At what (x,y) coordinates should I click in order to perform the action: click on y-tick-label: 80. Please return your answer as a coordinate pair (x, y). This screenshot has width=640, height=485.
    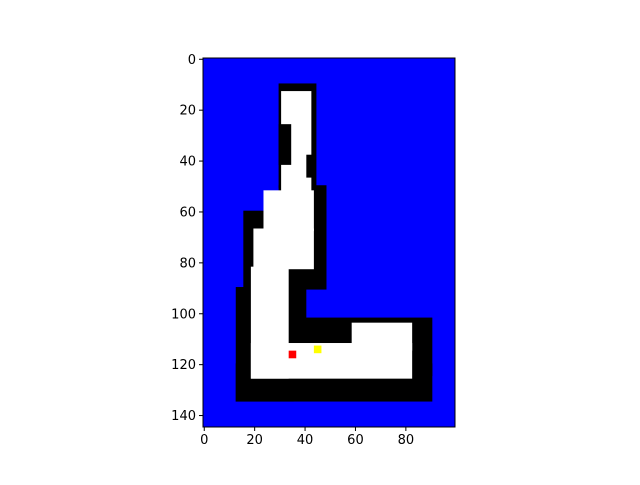
    Looking at the image, I should click on (187, 263).